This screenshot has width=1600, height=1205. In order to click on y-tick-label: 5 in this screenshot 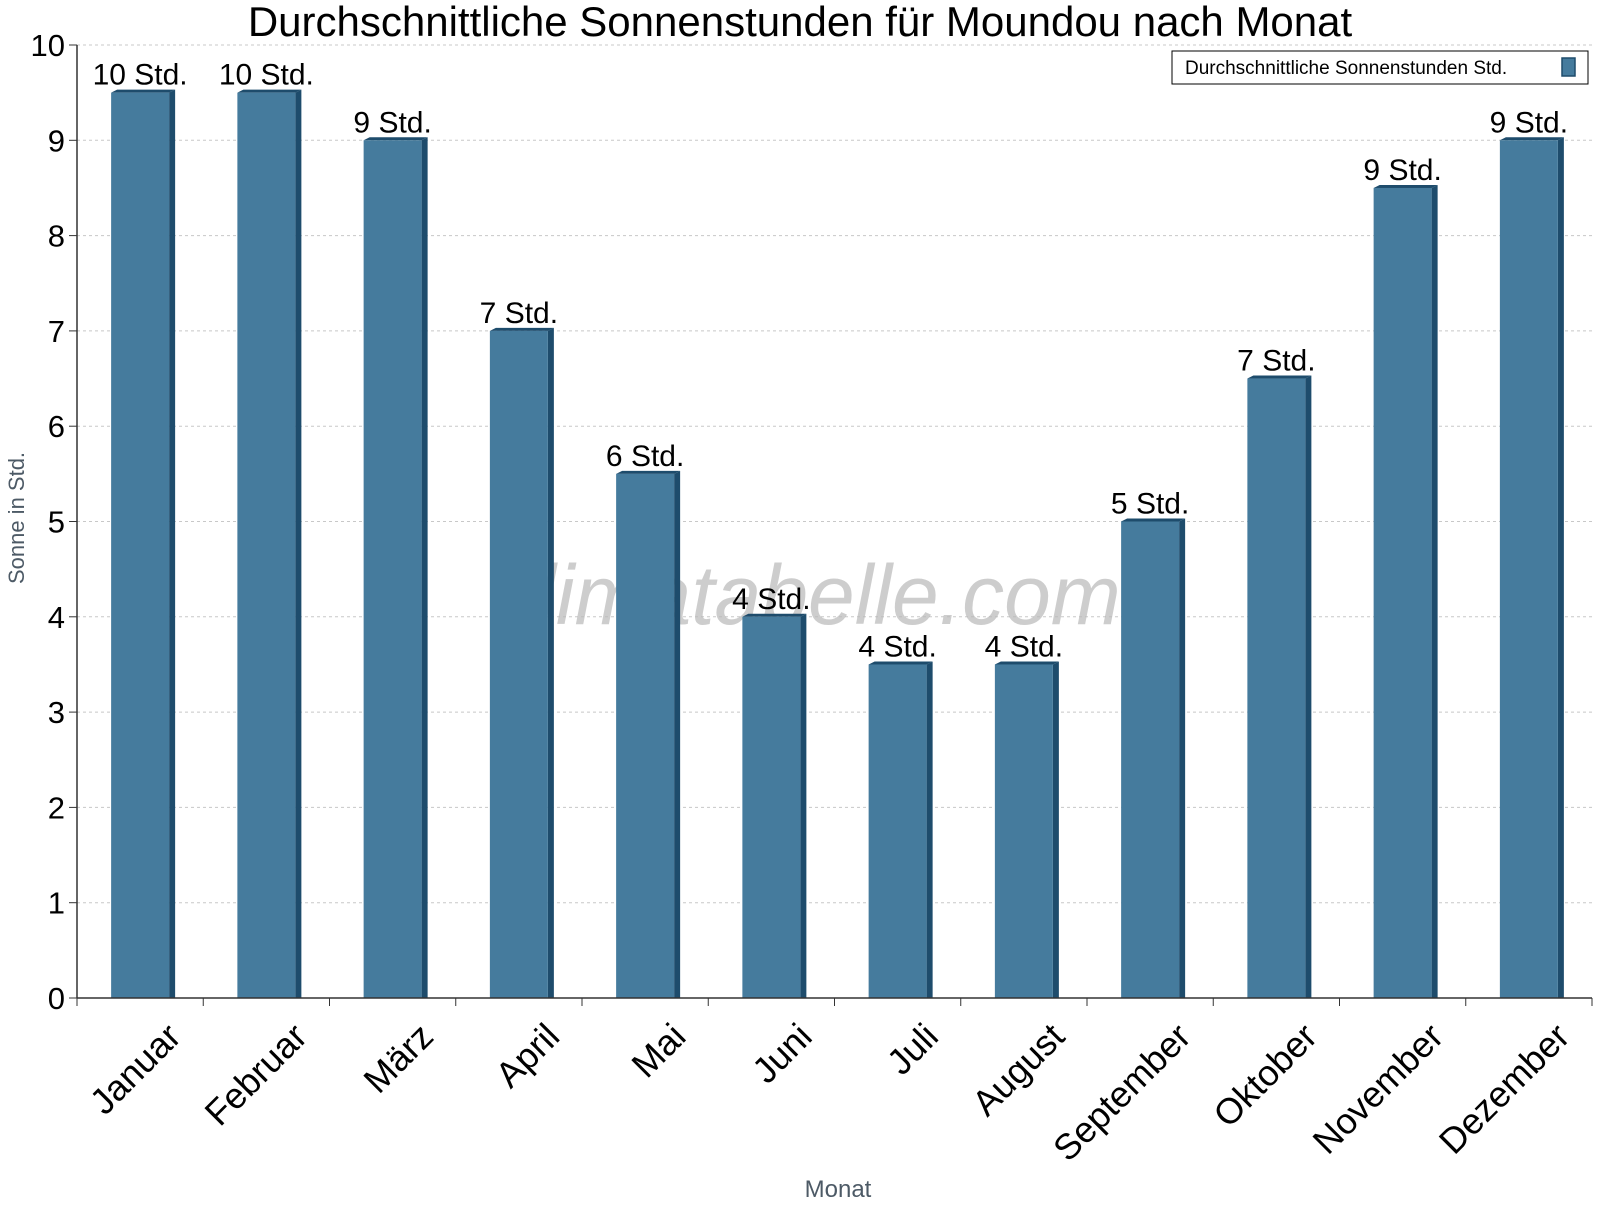, I will do `click(56, 522)`.